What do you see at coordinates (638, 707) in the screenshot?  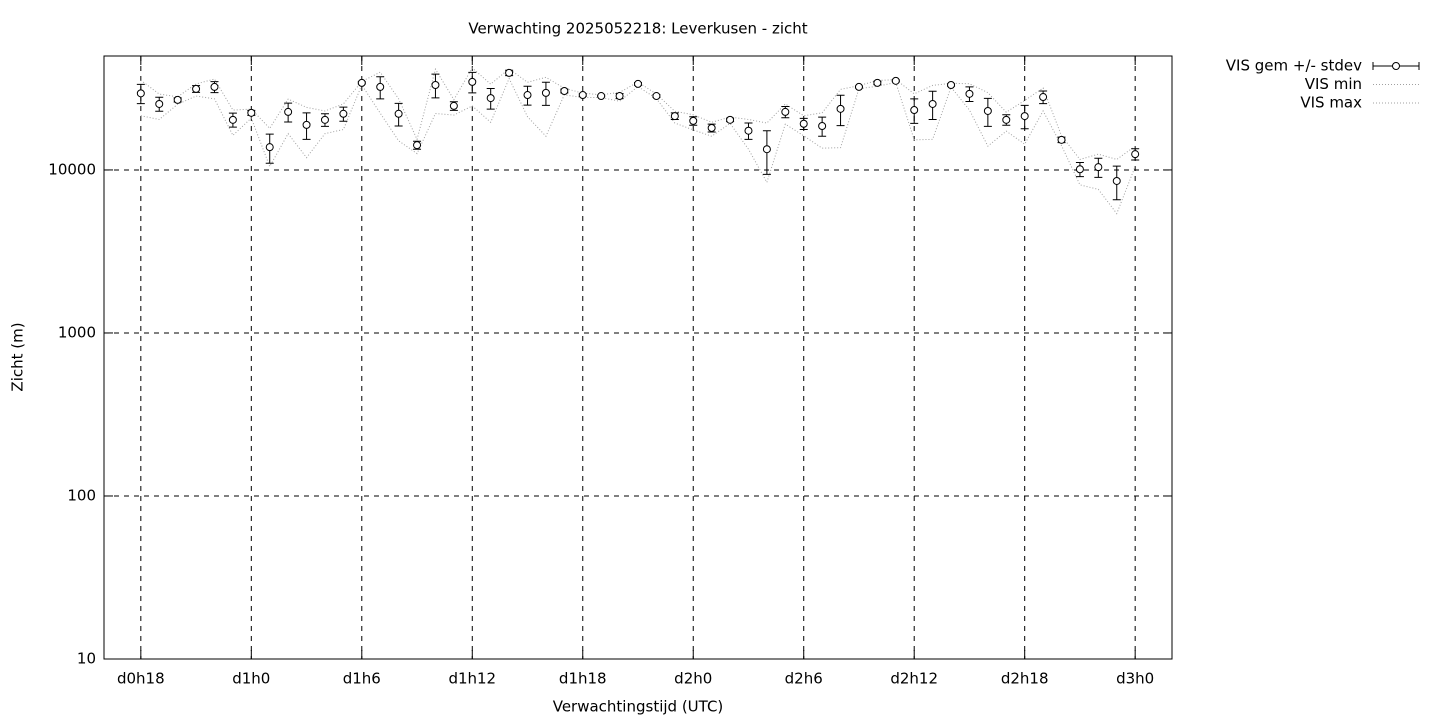 I see `x-axis-label: Verwachtingstijd (UTC)` at bounding box center [638, 707].